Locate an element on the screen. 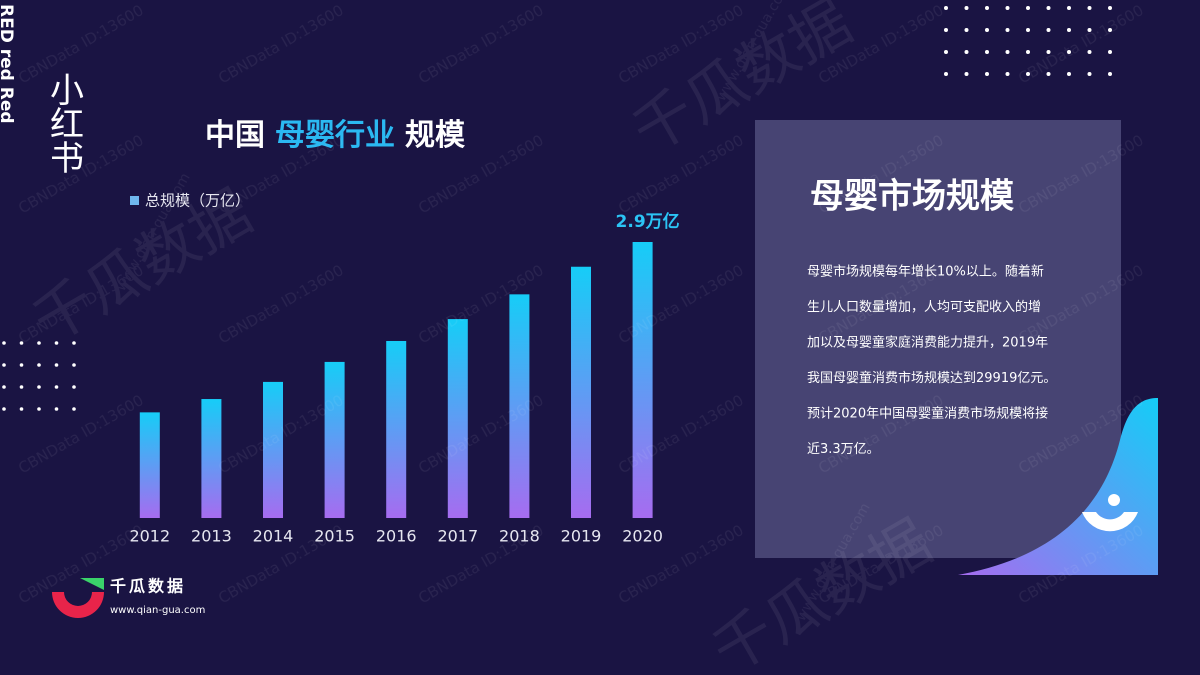  chart-title: 中国 母婴行业 规模 is located at coordinates (335, 135).